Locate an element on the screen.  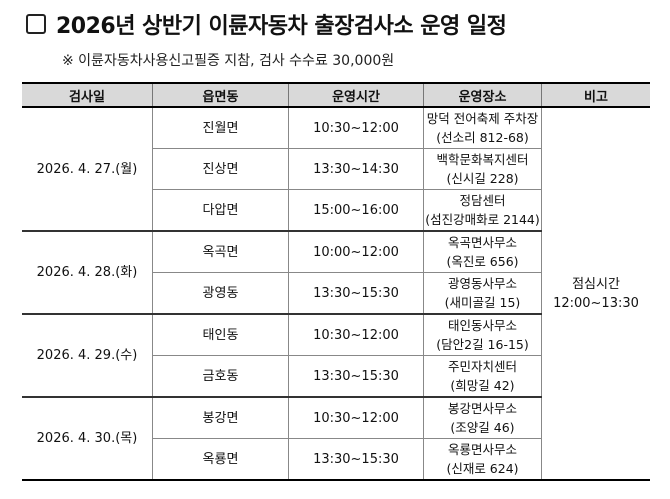
table-row: 진상면 13:30~14:30 백학문화복지센터 (신시길 228) is located at coordinates (336, 169).